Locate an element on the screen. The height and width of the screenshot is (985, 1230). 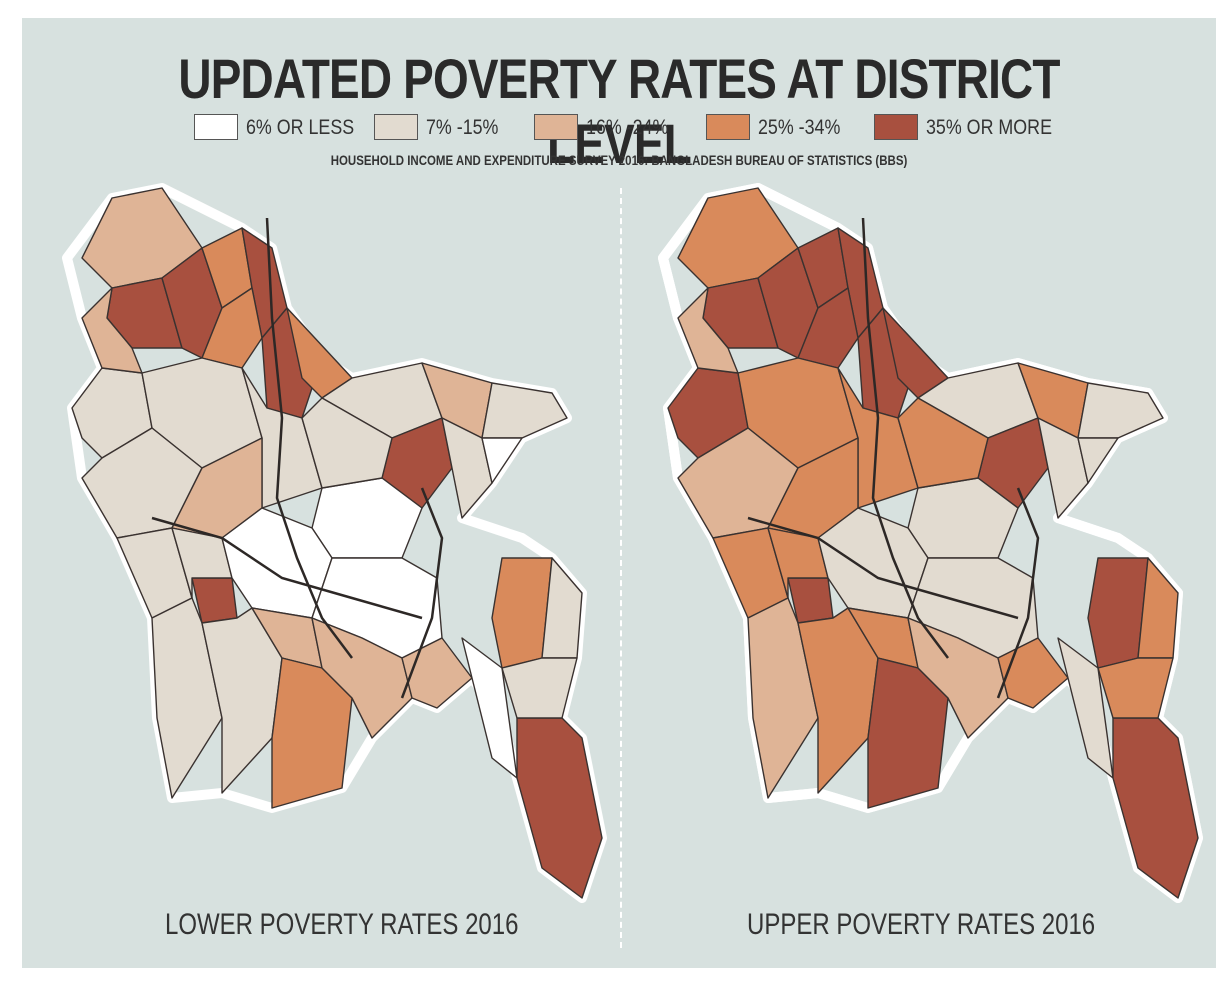
legend-label: 16% -24% is located at coordinates (627, 127).